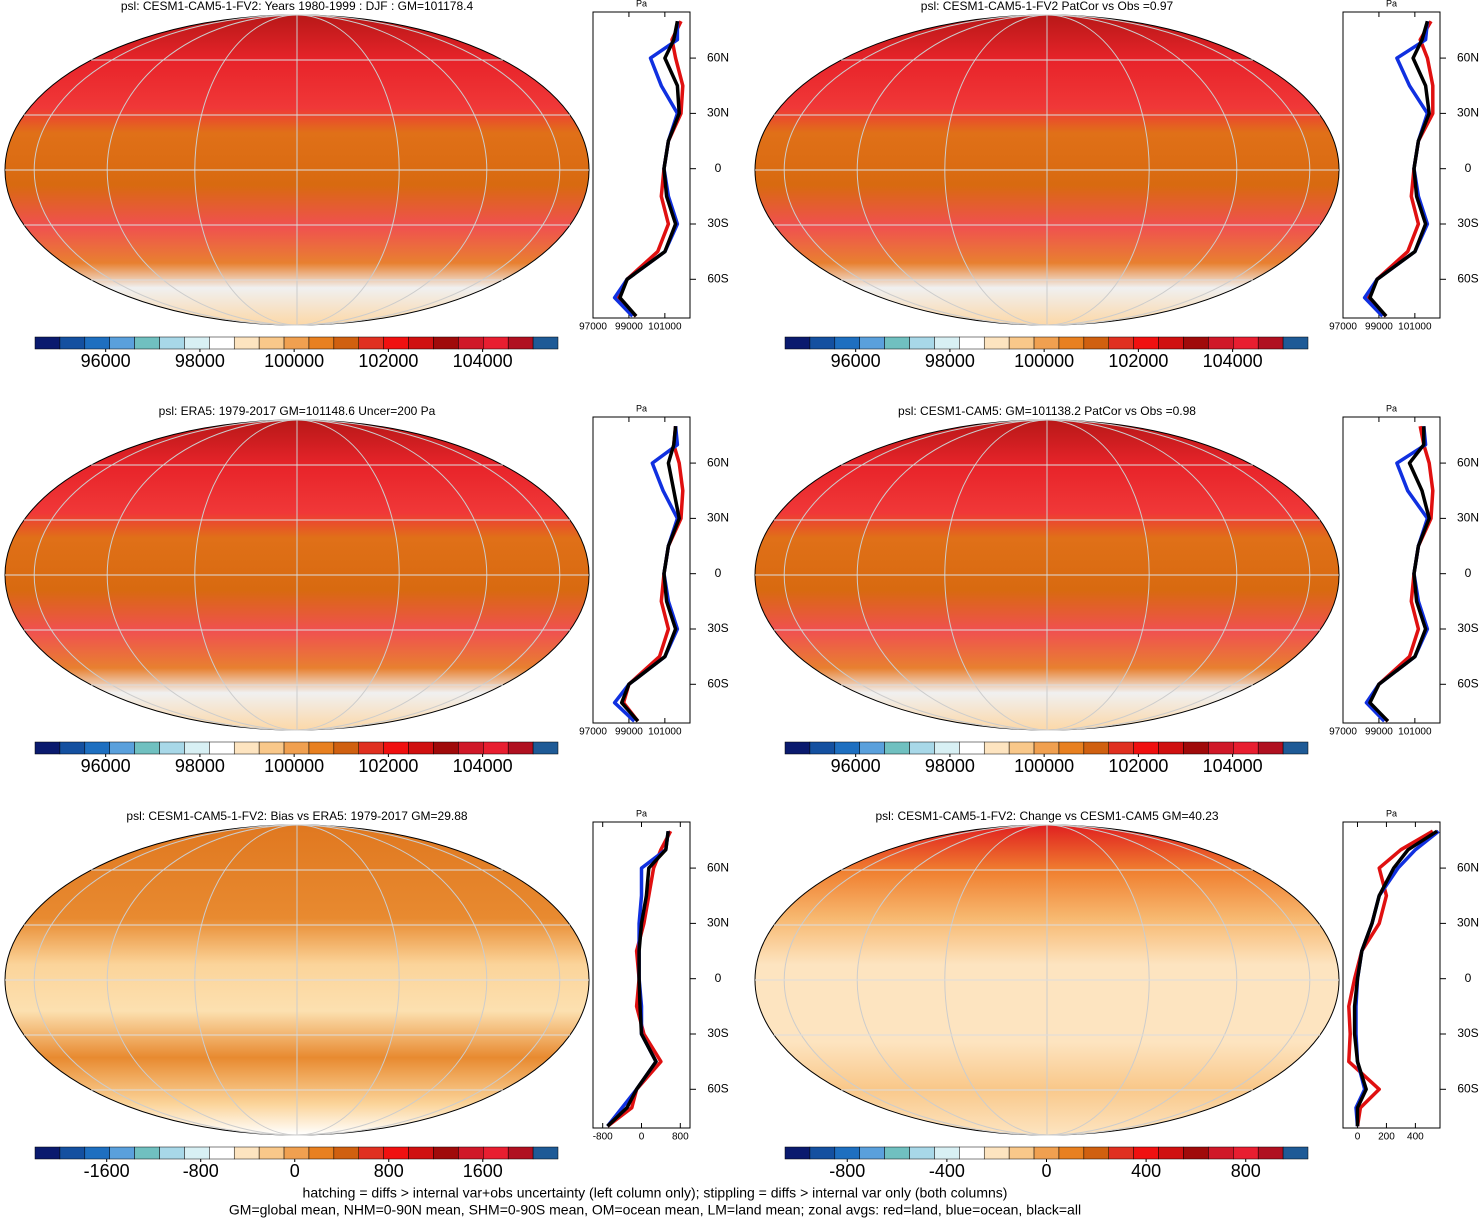  I want to click on colorbar-label: -400, so click(947, 1171).